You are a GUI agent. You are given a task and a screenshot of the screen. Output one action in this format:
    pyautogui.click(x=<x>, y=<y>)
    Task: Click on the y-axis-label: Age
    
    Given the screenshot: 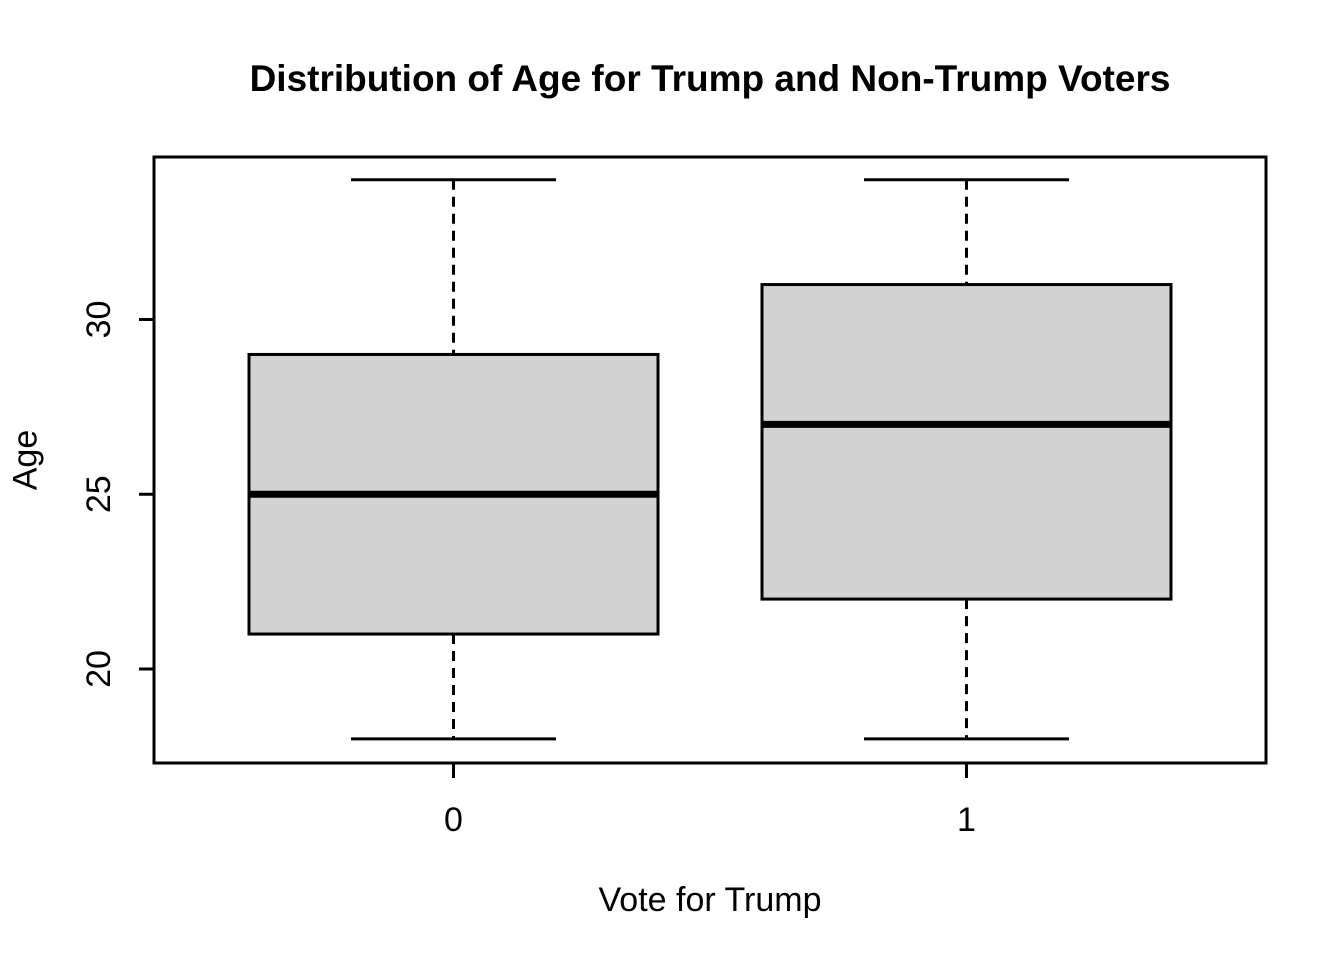 What is the action you would take?
    pyautogui.click(x=25, y=460)
    